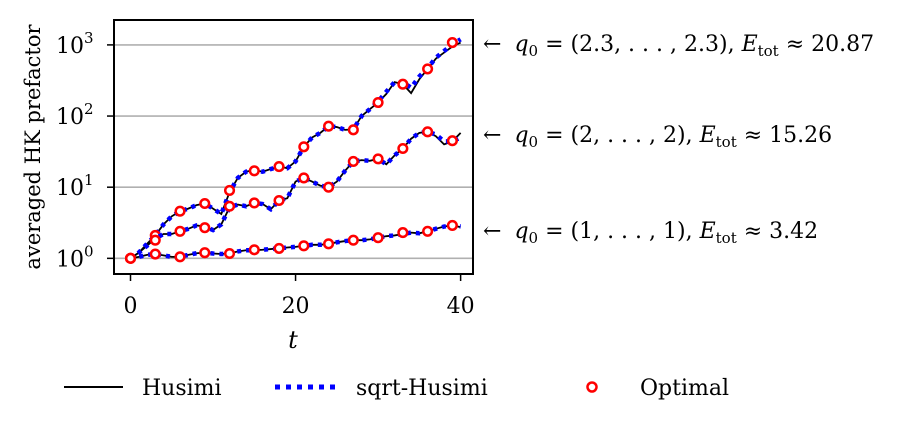 This screenshot has width=919, height=433. What do you see at coordinates (684, 388) in the screenshot?
I see `legend-optimal-label: Optimal` at bounding box center [684, 388].